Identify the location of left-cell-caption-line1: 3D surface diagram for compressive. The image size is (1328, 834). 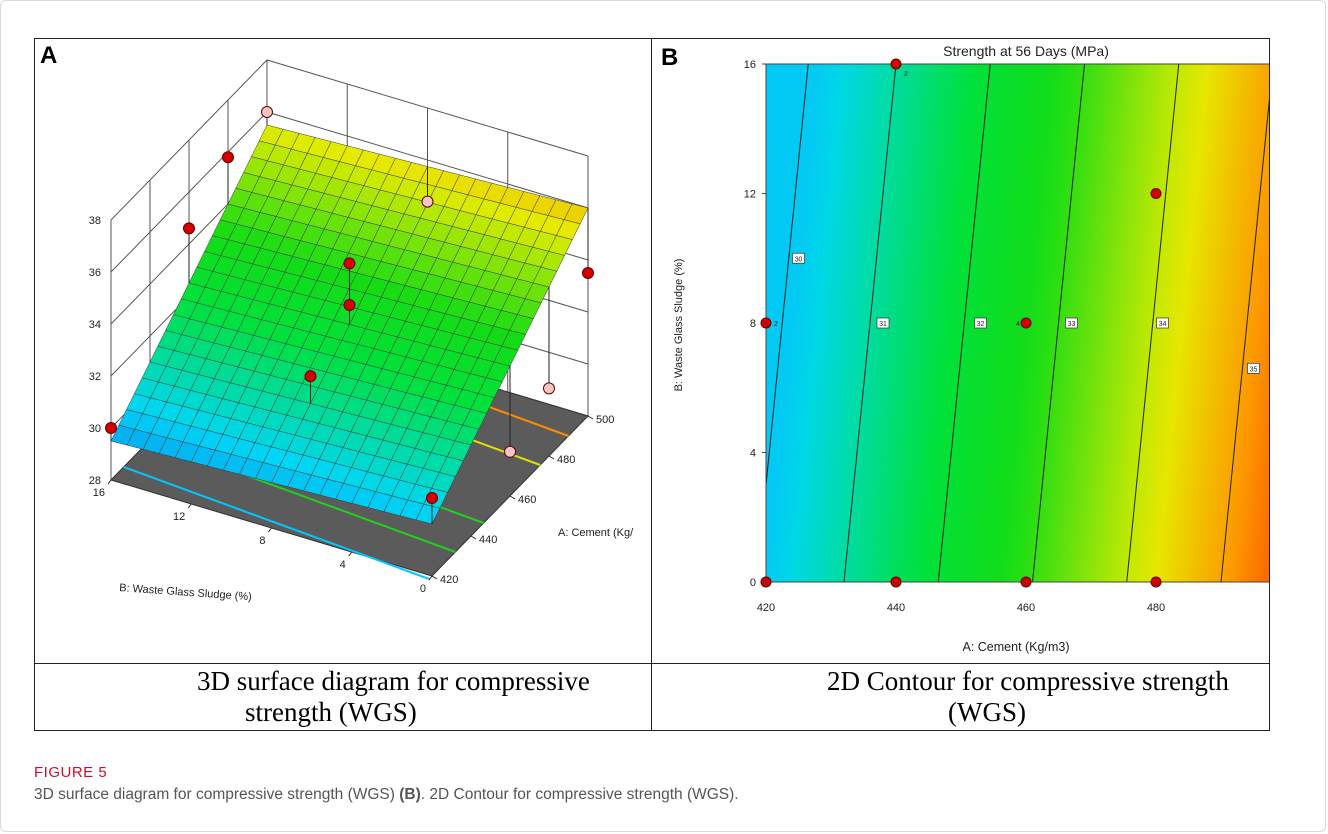
(393, 681).